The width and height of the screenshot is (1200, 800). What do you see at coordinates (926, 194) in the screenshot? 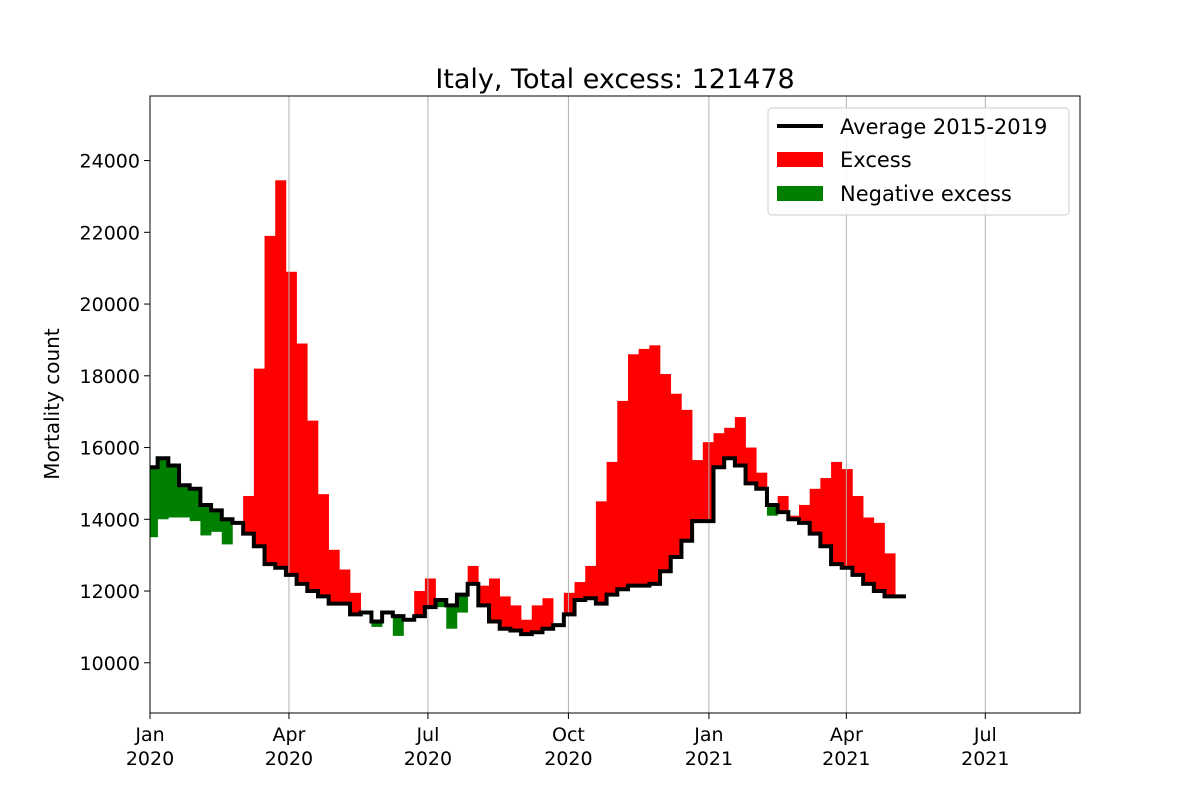
I see `legend-label-negative-excess: Negative excess` at bounding box center [926, 194].